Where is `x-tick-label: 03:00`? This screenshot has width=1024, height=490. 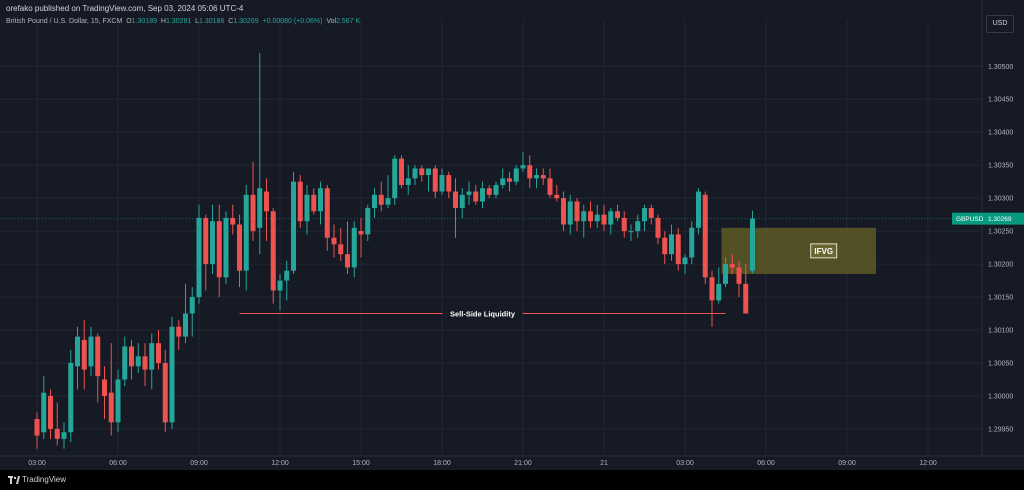 x-tick-label: 03:00 is located at coordinates (685, 463).